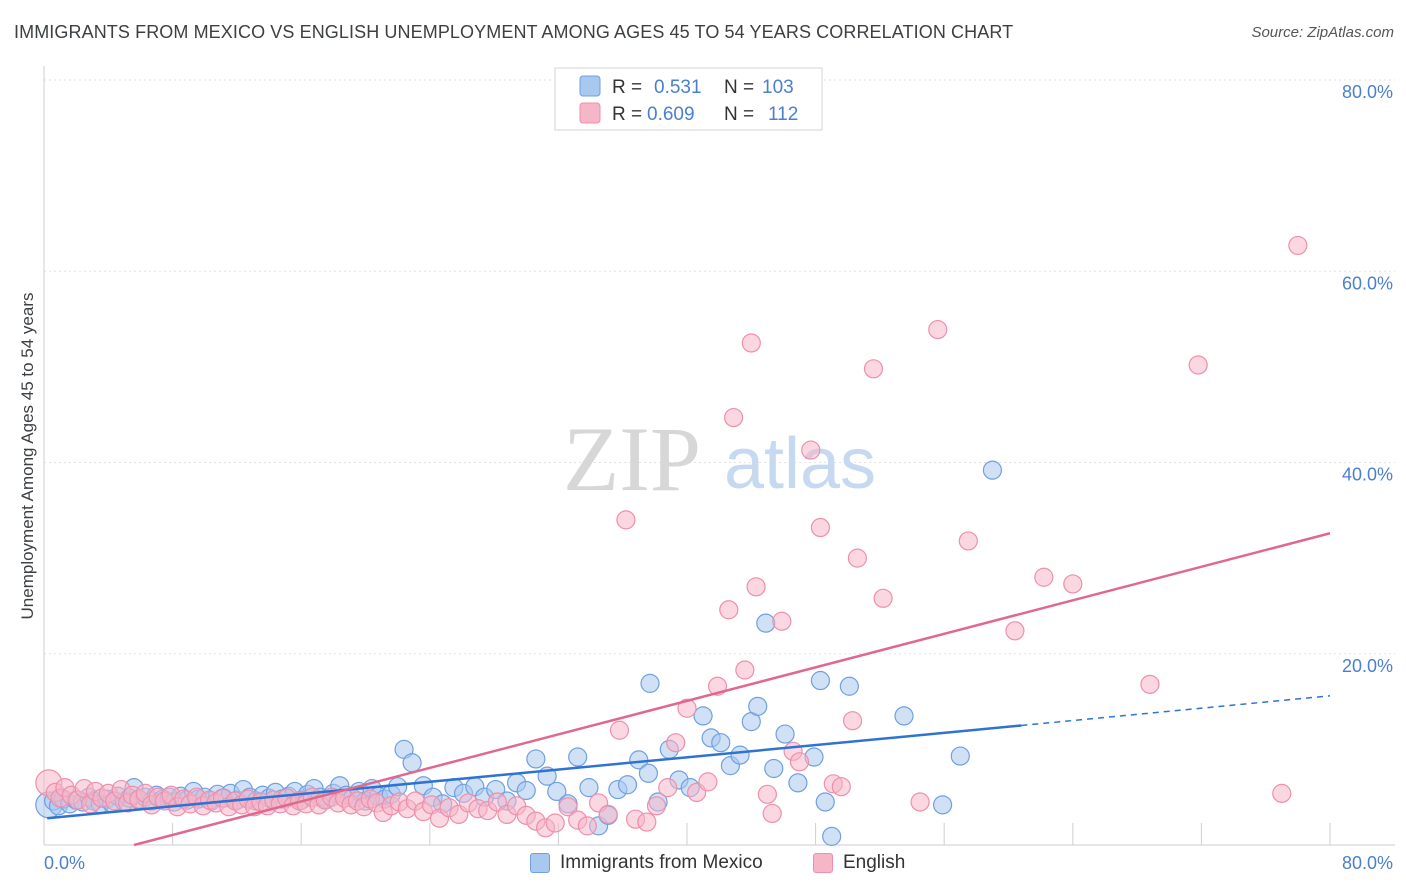 The width and height of the screenshot is (1406, 892). I want to click on legend-n-value-1: 103, so click(778, 87).